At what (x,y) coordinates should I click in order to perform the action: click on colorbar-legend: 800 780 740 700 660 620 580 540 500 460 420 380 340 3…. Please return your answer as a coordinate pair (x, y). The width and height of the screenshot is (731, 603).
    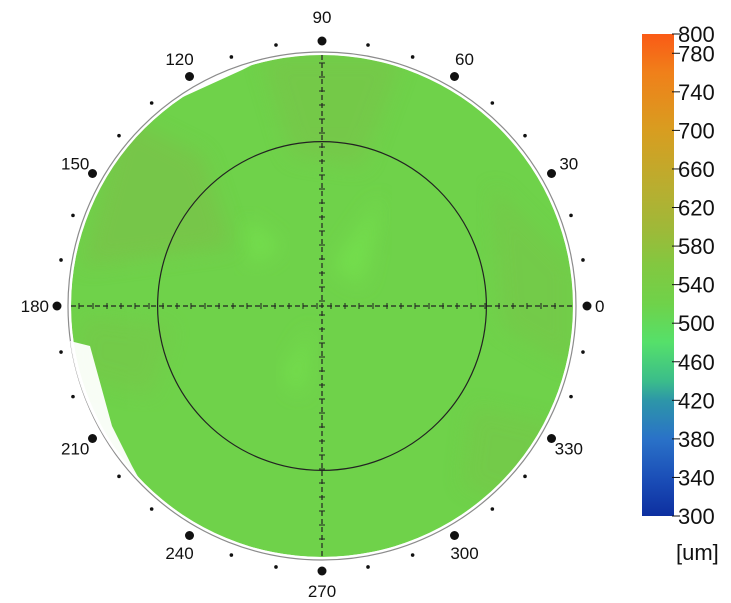
    Looking at the image, I should click on (680, 299).